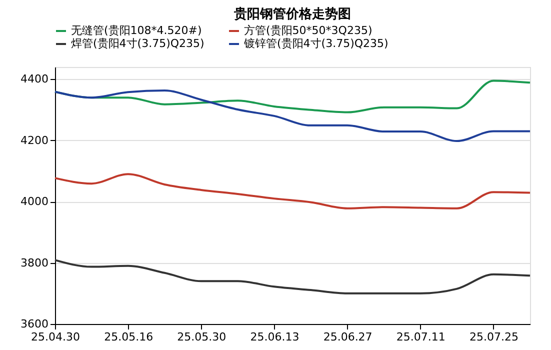 This screenshot has height=350, width=551. What do you see at coordinates (34, 79) in the screenshot?
I see `y-tick-label: 4400` at bounding box center [34, 79].